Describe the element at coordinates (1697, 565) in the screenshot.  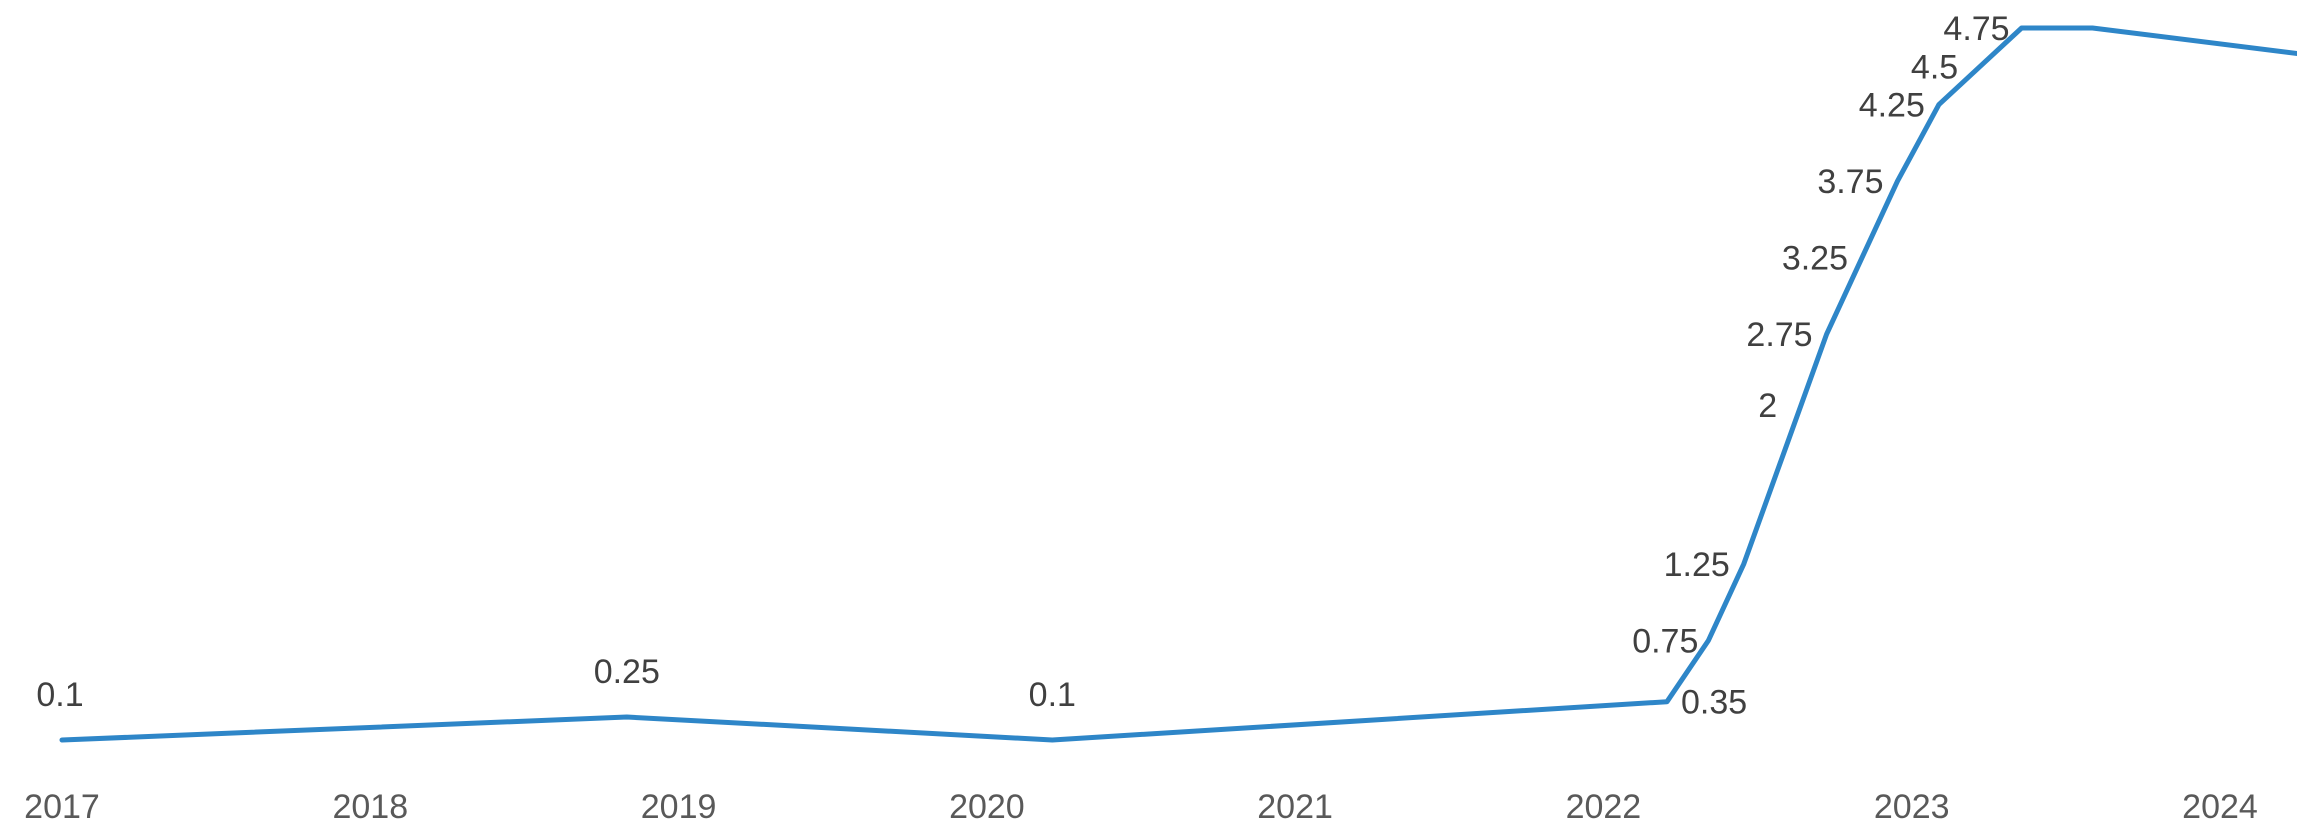
I see `data-label: 1.25` at that location.